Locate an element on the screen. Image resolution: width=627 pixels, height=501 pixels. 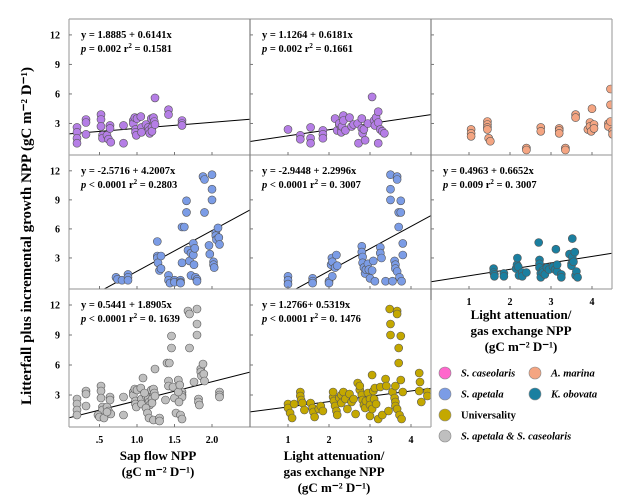
regression-stats: p = 0.002 r2 = 0.1661 is located at coordinates (307, 48).